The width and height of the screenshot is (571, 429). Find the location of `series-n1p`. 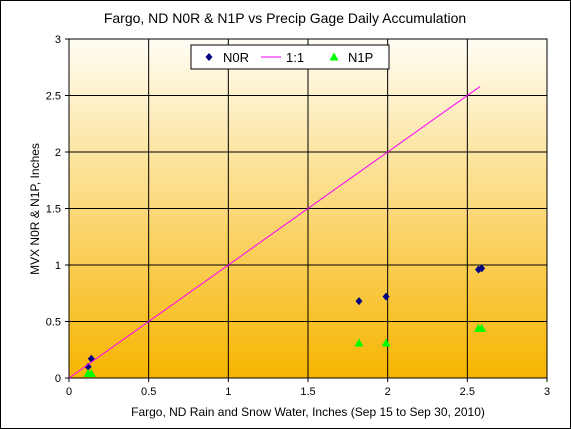

series-n1p is located at coordinates (285, 350).